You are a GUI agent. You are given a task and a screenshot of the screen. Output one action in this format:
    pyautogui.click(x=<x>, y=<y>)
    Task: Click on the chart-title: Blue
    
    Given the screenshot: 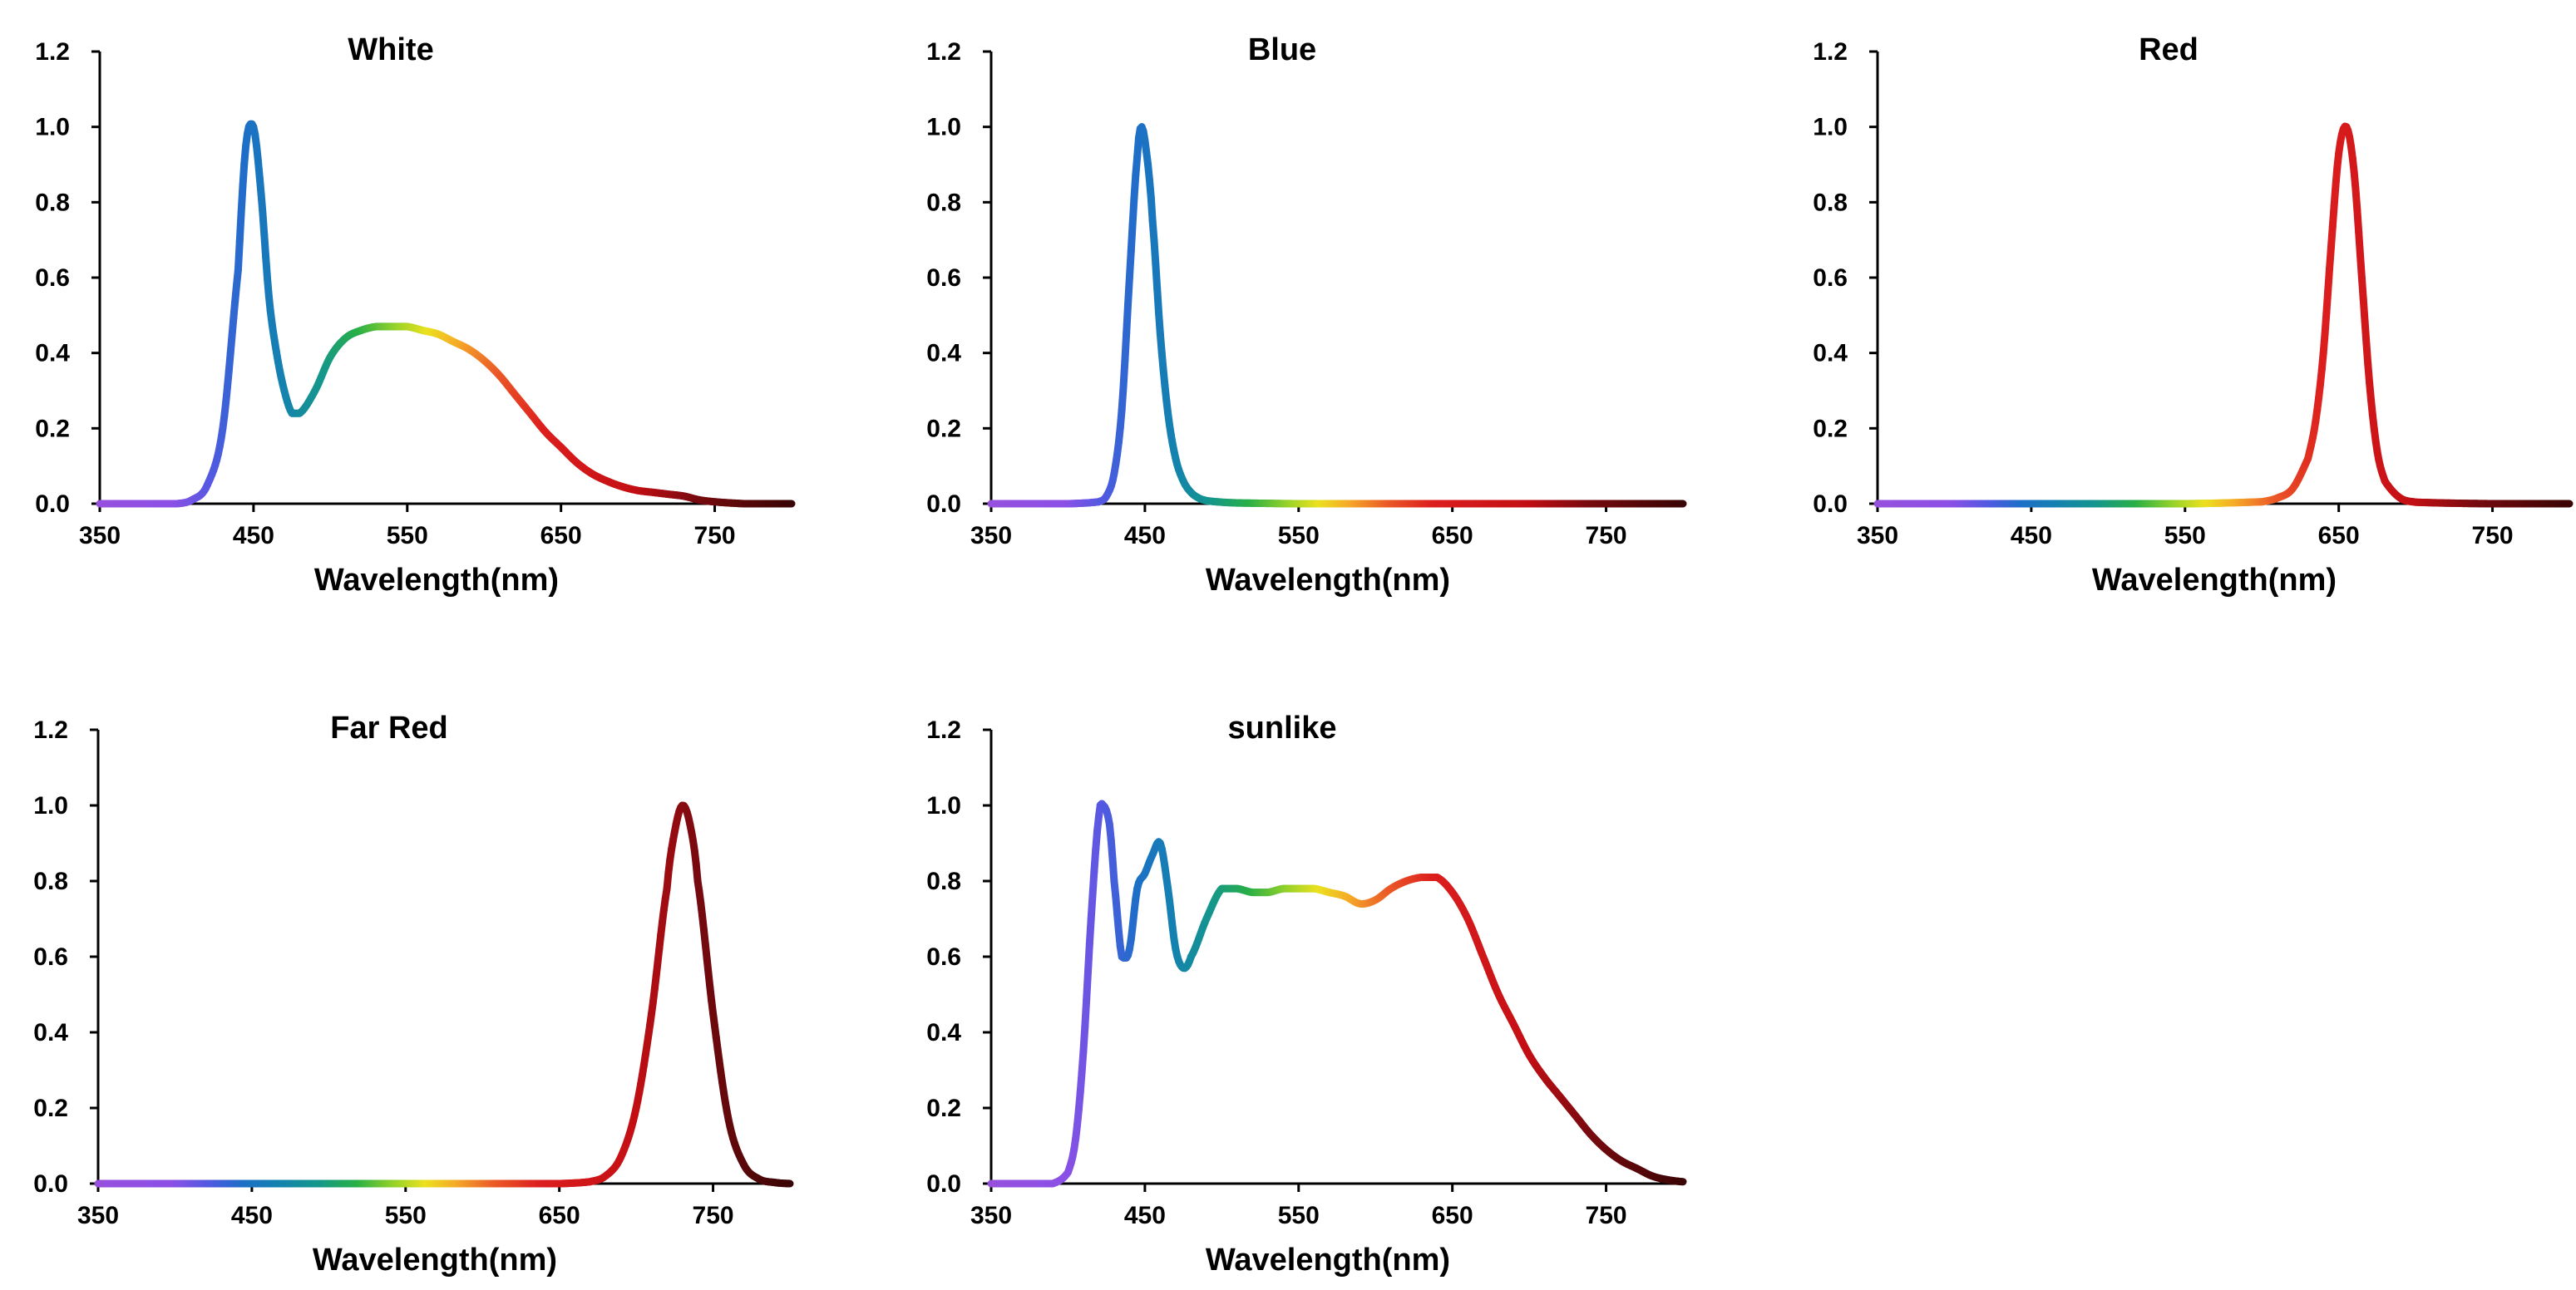 What is the action you would take?
    pyautogui.click(x=1282, y=50)
    